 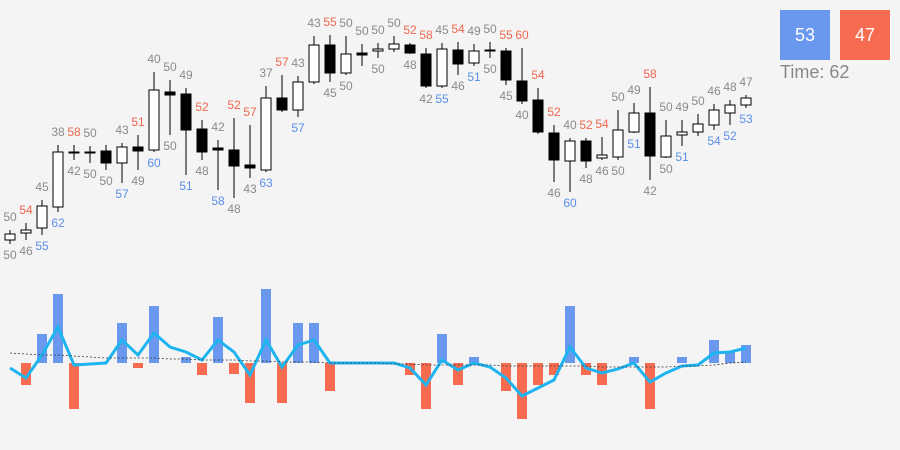 I want to click on price-label: 37, so click(x=266, y=73).